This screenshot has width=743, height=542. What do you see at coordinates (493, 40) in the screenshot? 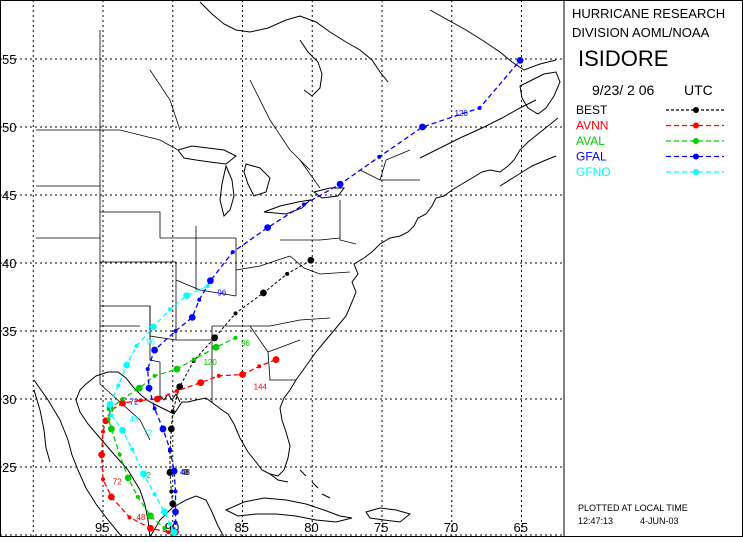
I see `labrador-coast` at bounding box center [493, 40].